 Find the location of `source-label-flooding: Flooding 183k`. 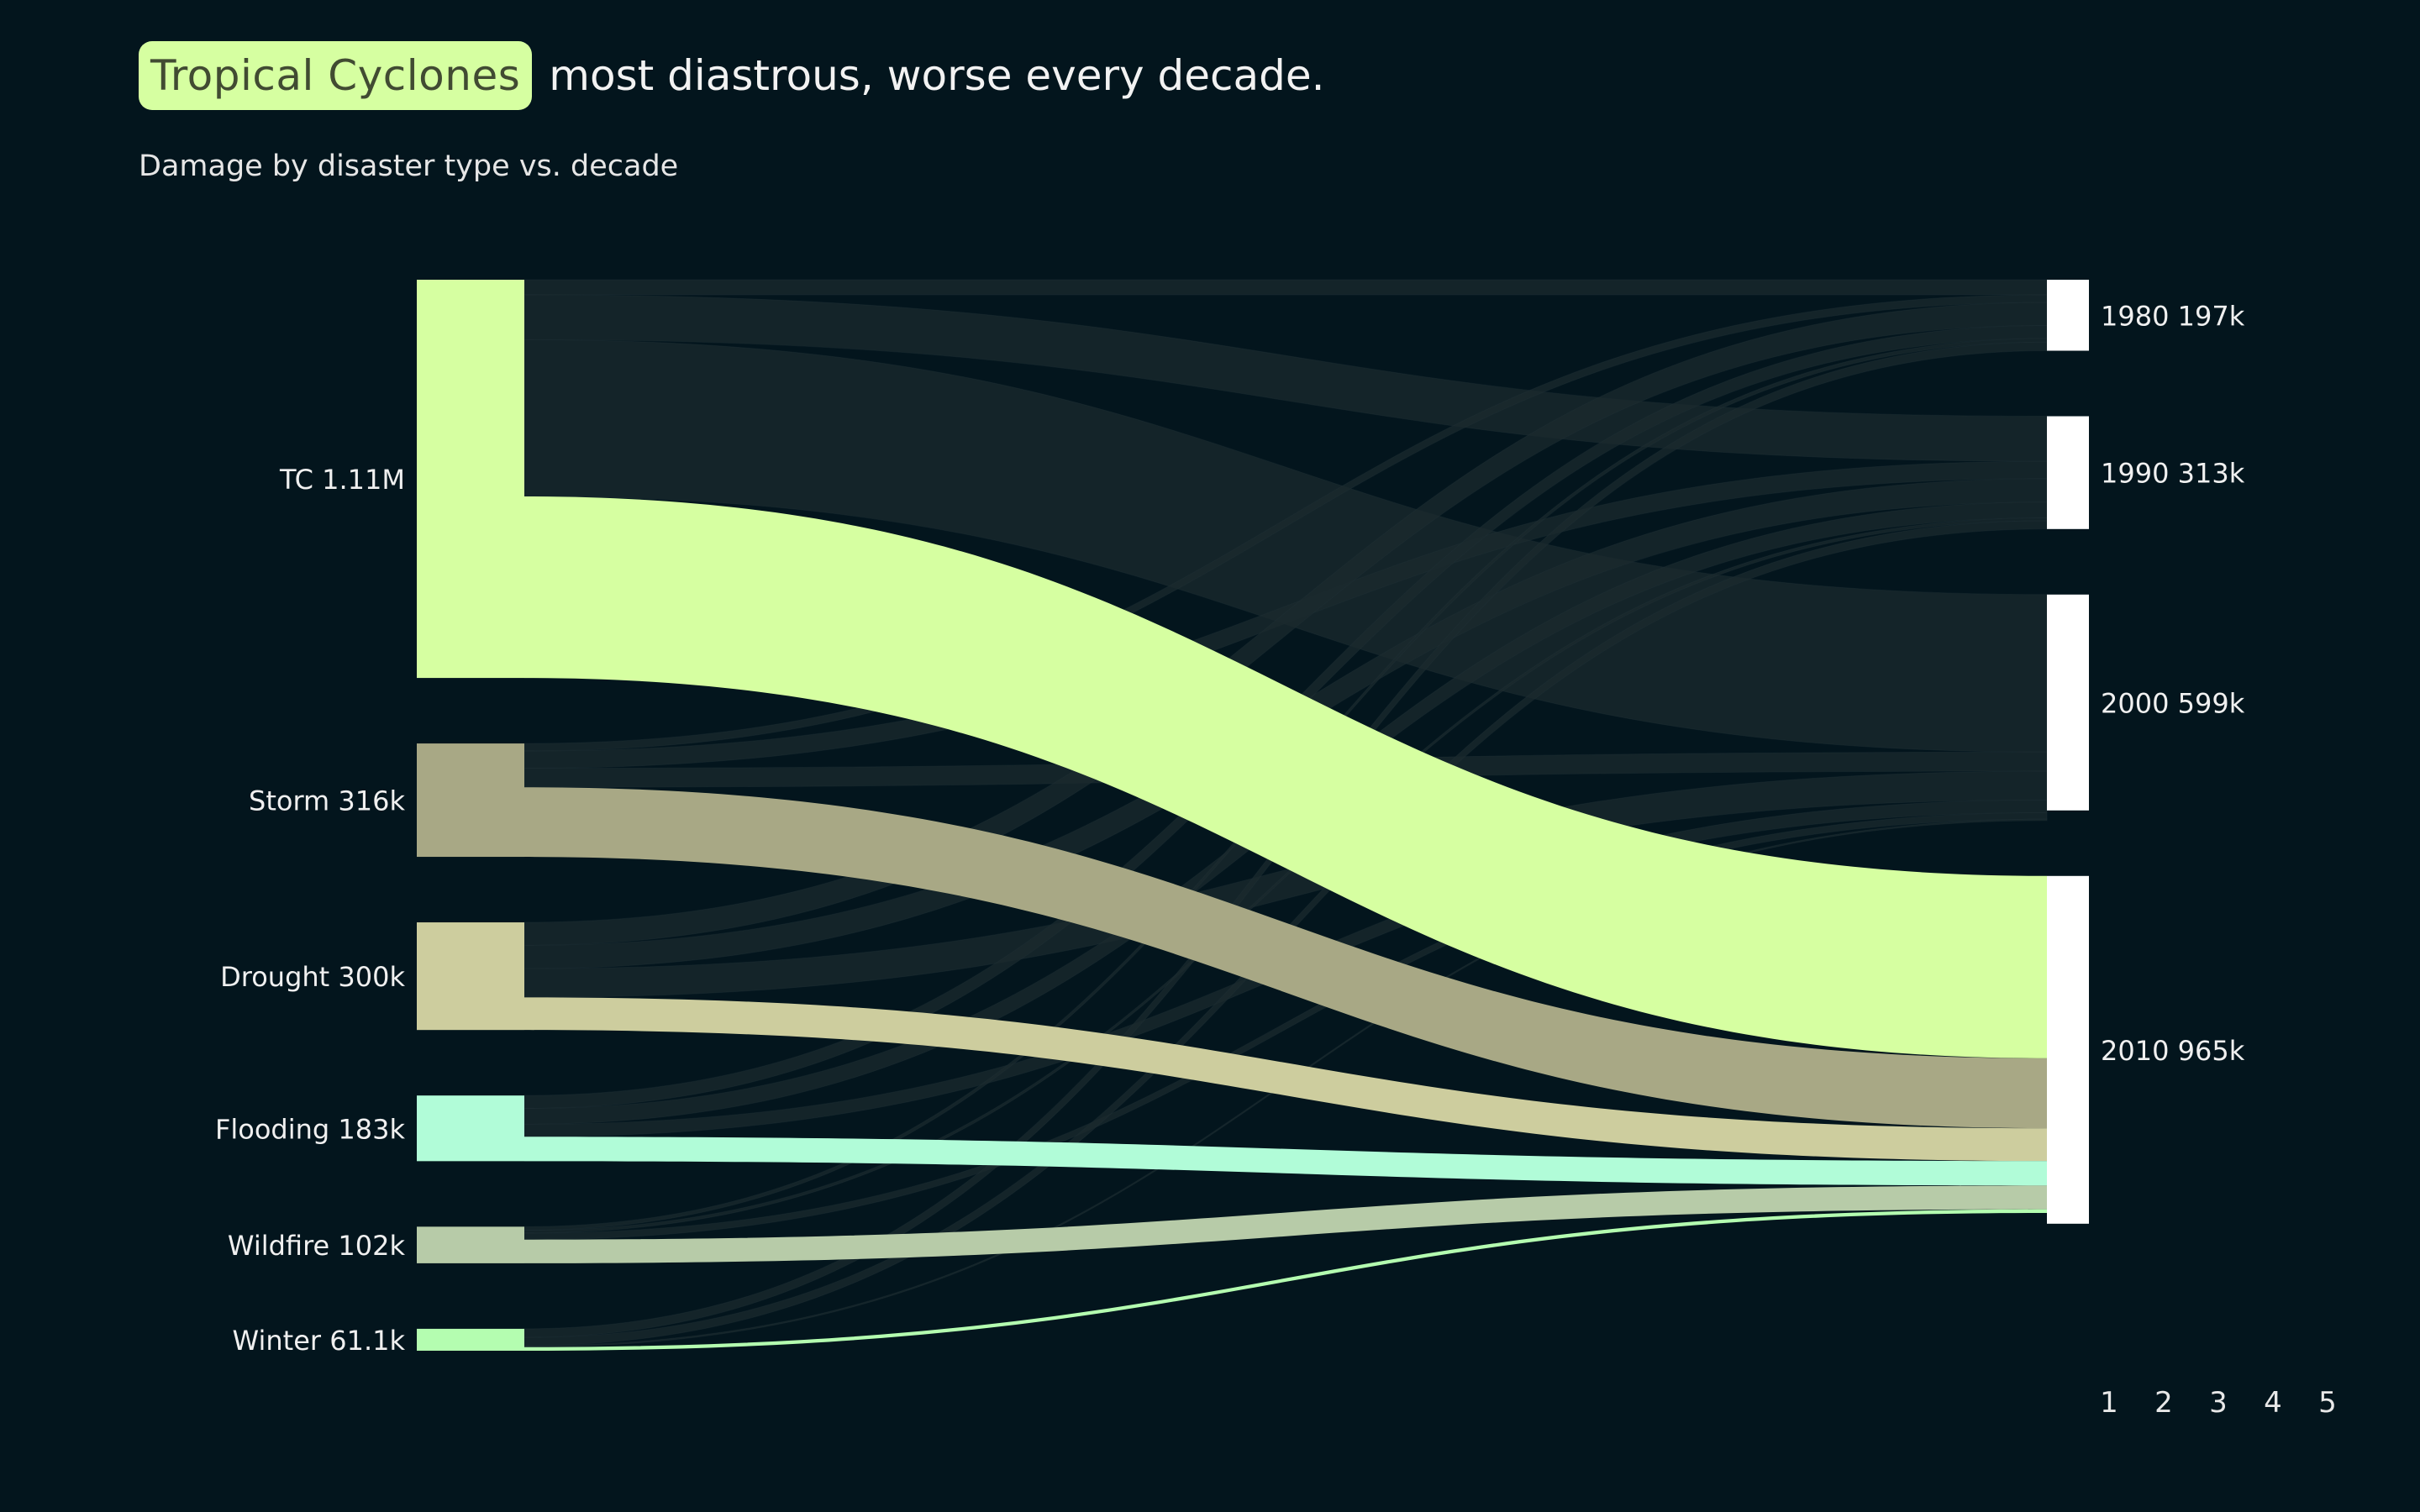

source-label-flooding: Flooding 183k is located at coordinates (310, 1129).